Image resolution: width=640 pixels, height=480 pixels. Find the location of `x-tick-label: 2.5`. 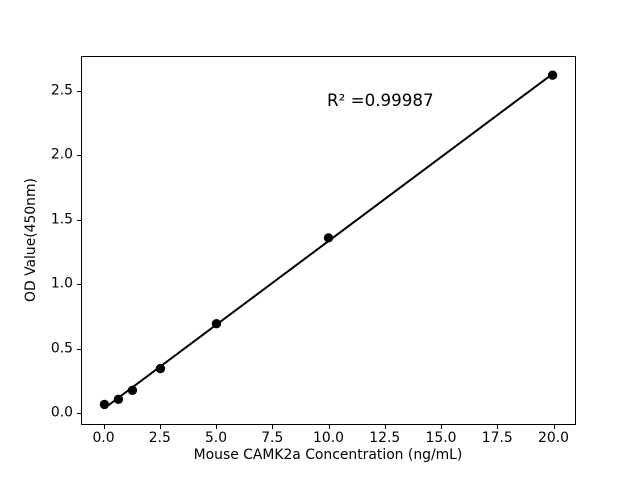

x-tick-label: 2.5 is located at coordinates (159, 438).